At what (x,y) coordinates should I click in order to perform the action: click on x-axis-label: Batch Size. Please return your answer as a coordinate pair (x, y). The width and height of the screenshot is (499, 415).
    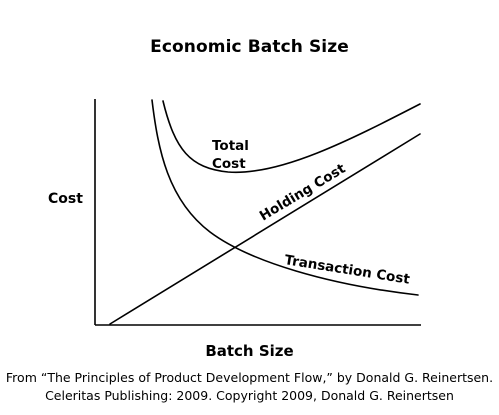
    Looking at the image, I should click on (249, 351).